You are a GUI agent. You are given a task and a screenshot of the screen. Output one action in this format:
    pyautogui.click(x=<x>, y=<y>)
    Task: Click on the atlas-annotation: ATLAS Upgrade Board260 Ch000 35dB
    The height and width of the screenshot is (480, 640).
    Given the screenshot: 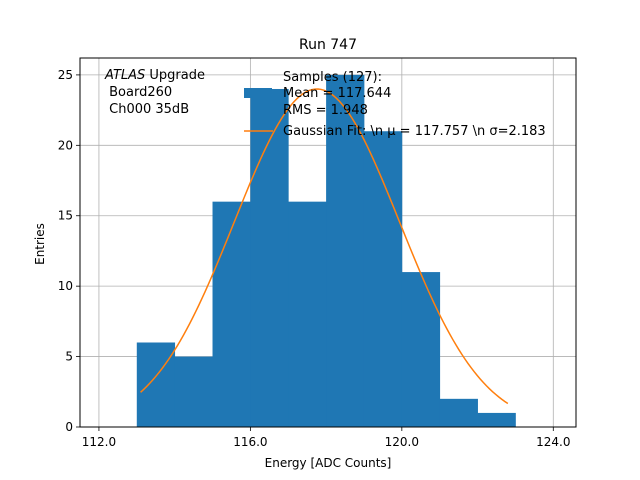 What is the action you would take?
    pyautogui.click(x=154, y=92)
    